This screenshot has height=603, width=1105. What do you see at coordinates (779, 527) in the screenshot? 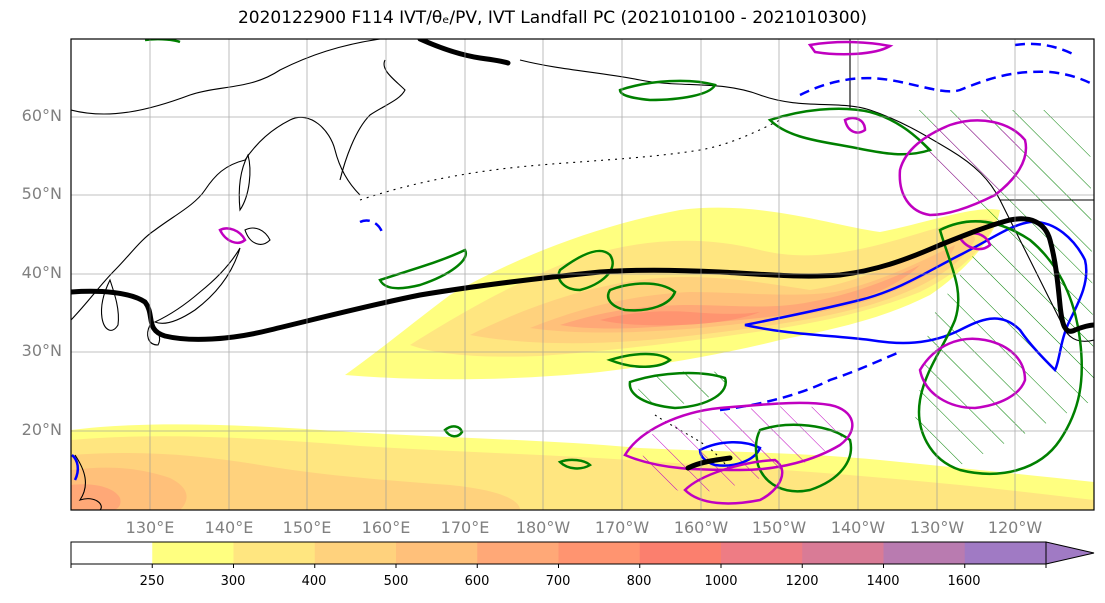
I see `lon-label-150w: 150°W` at bounding box center [779, 527].